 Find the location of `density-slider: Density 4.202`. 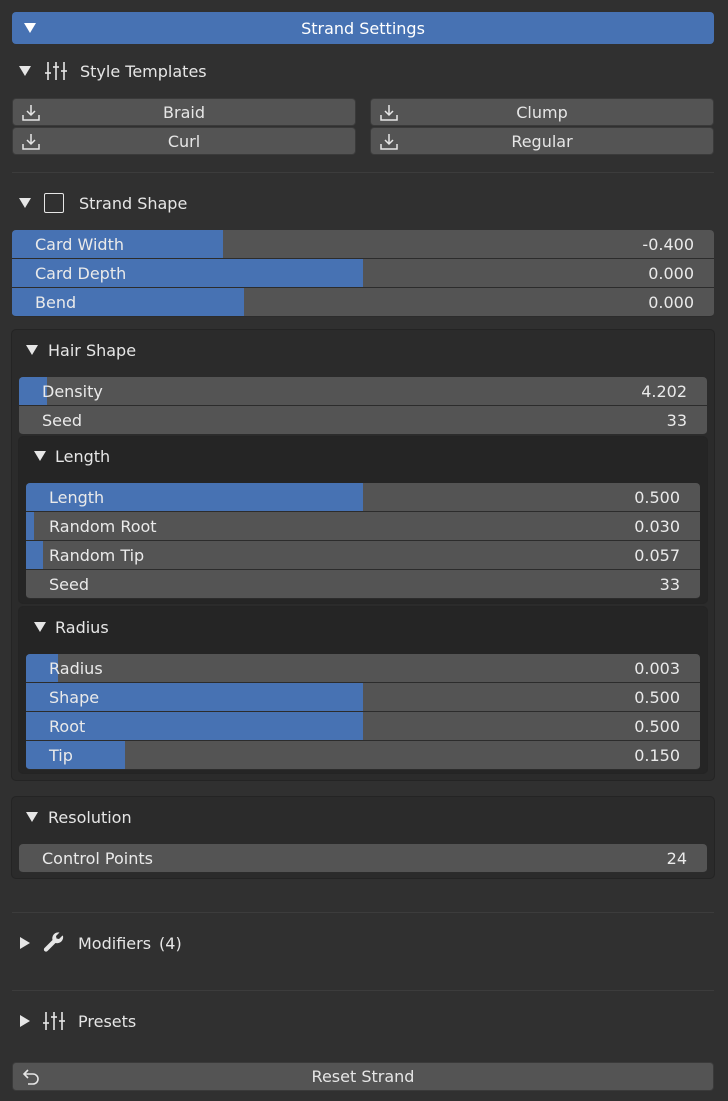

density-slider: Density 4.202 is located at coordinates (363, 391).